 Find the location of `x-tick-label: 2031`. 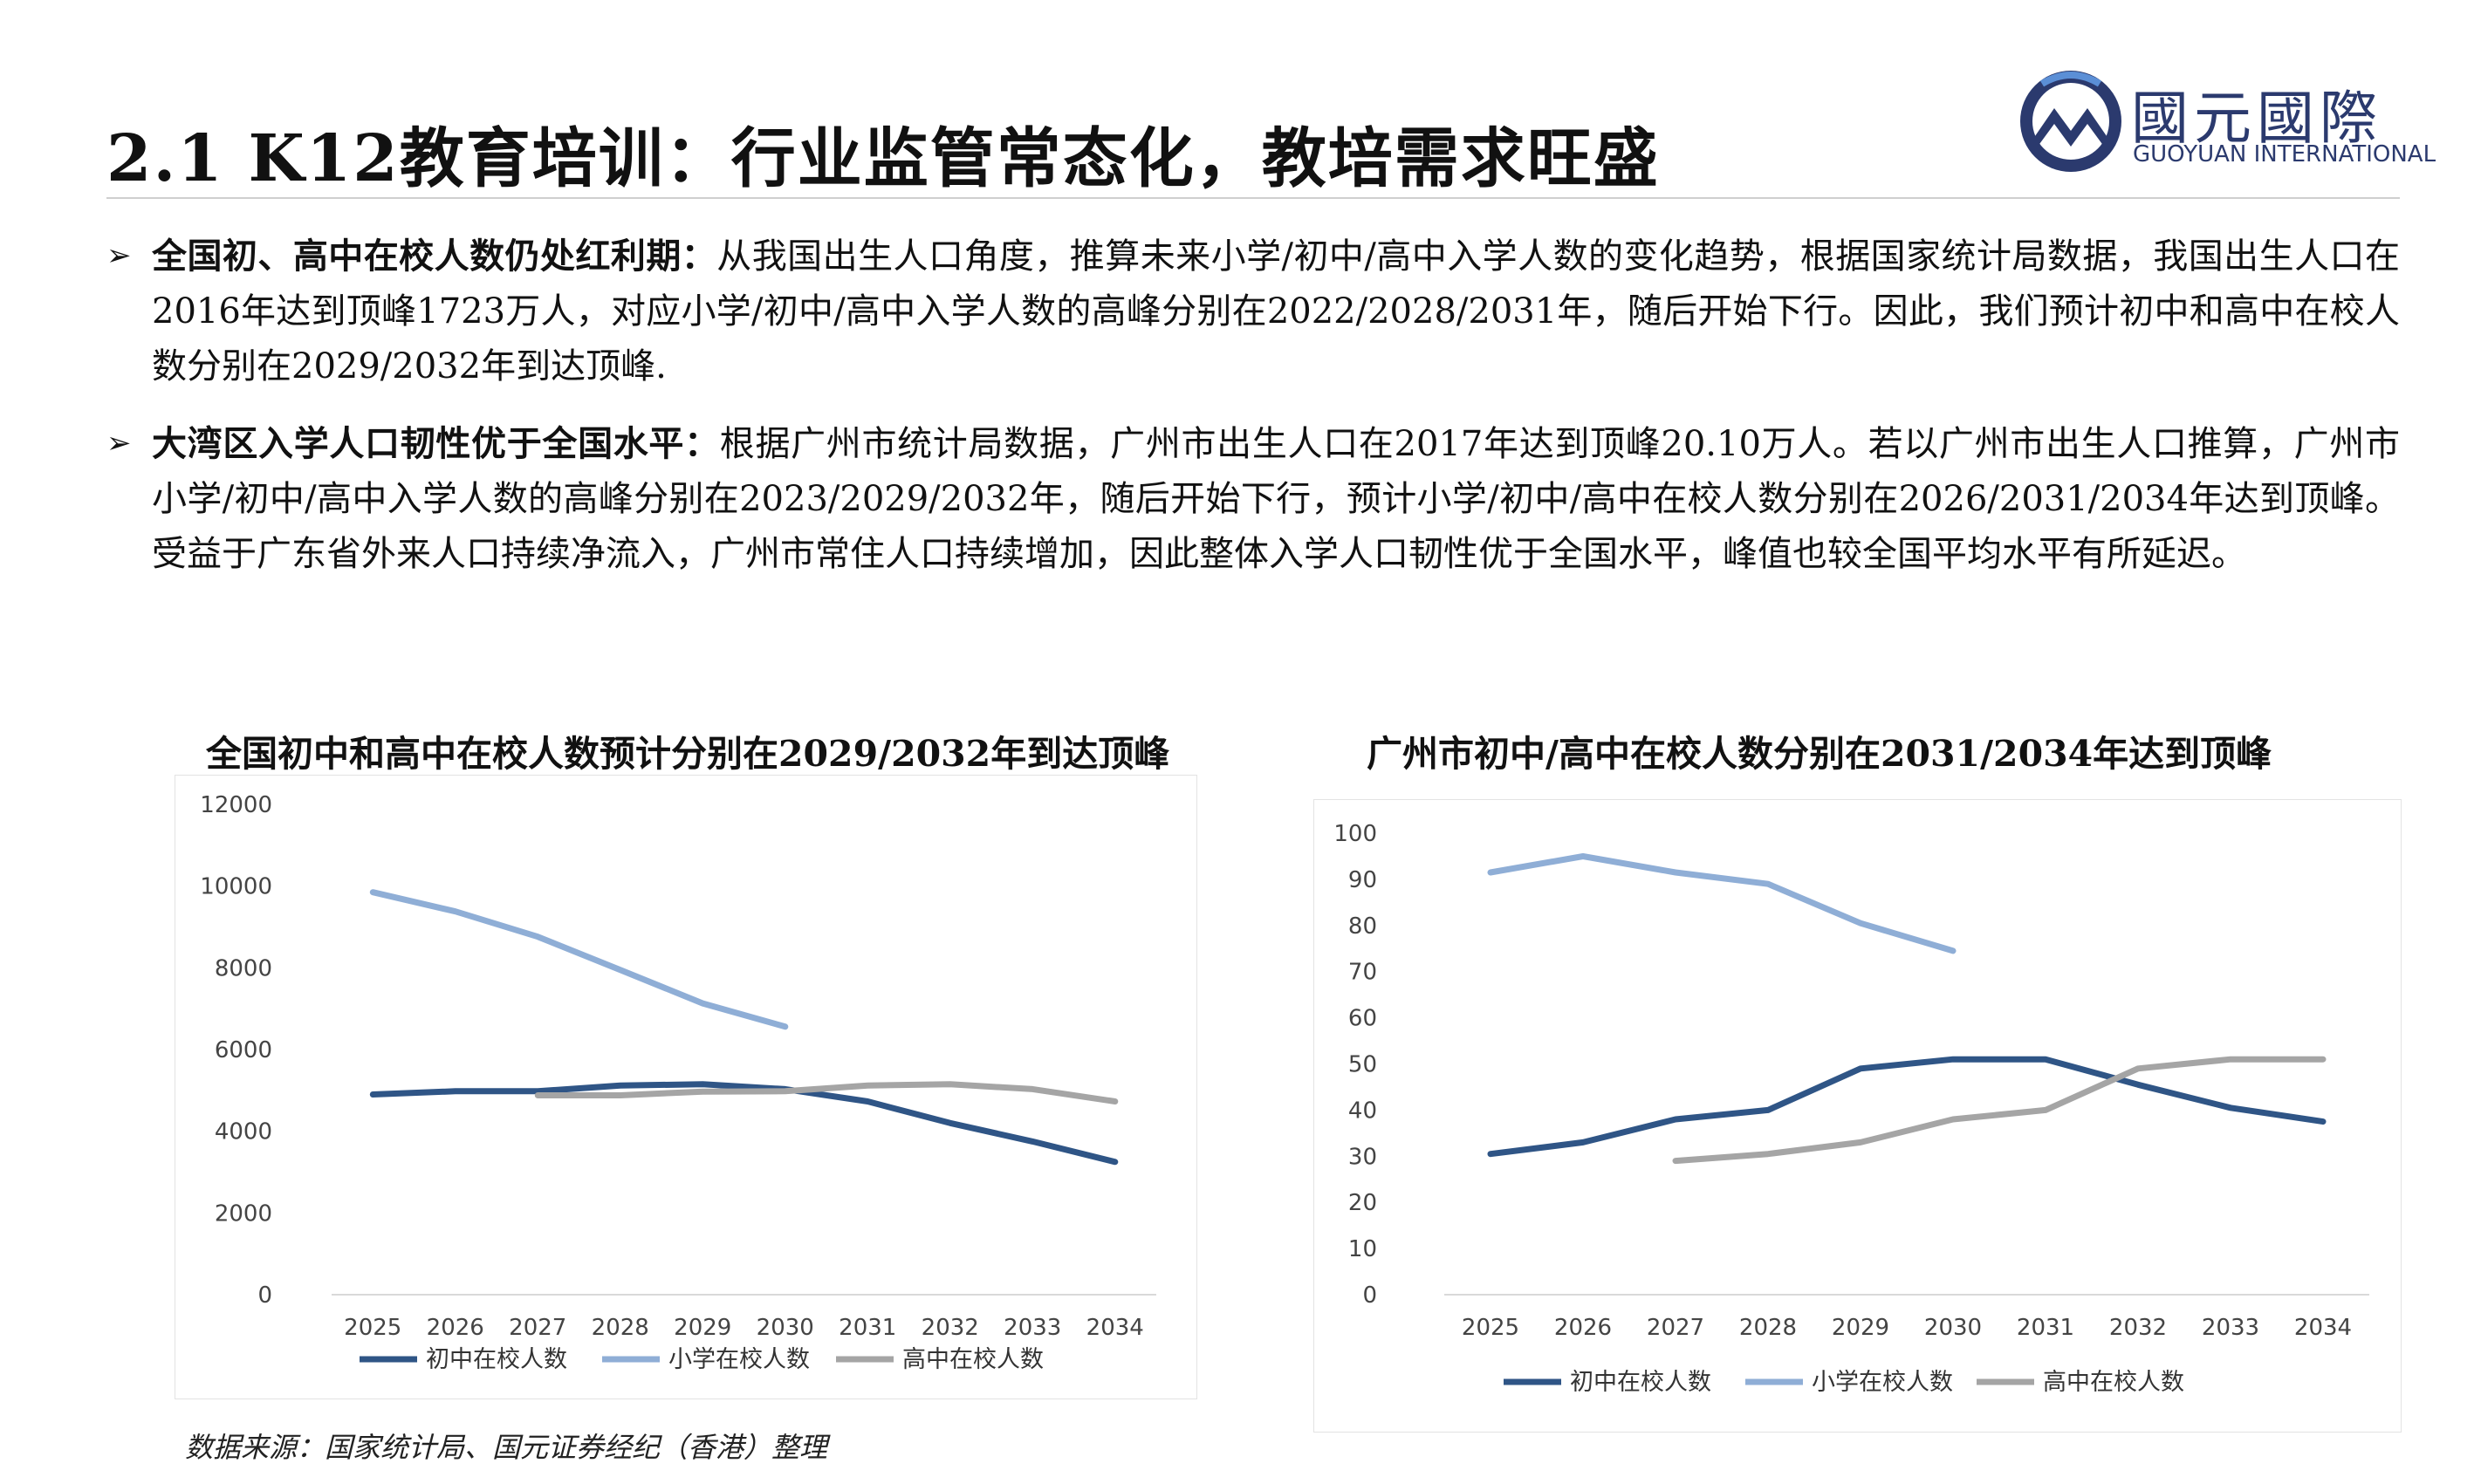

x-tick-label: 2031 is located at coordinates (868, 1328).